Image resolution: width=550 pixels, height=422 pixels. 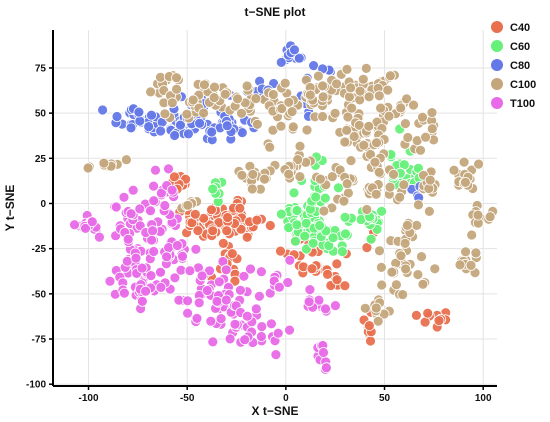 I want to click on y-tick-label: 0, so click(x=43, y=204).